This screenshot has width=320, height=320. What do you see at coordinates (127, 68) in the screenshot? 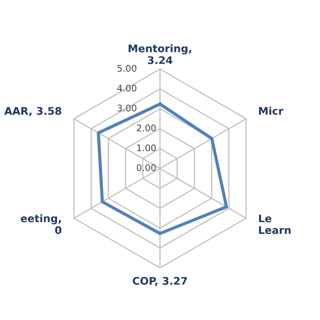
I see `y-tick-label: 5.00` at bounding box center [127, 68].